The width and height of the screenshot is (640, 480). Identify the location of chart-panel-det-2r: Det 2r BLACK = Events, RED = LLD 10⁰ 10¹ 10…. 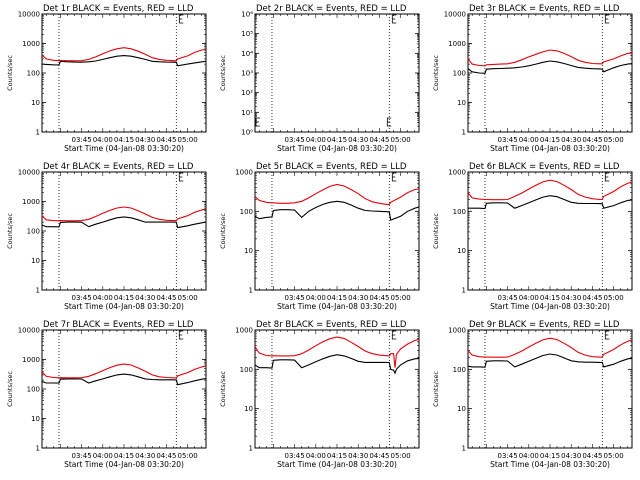
(319, 78).